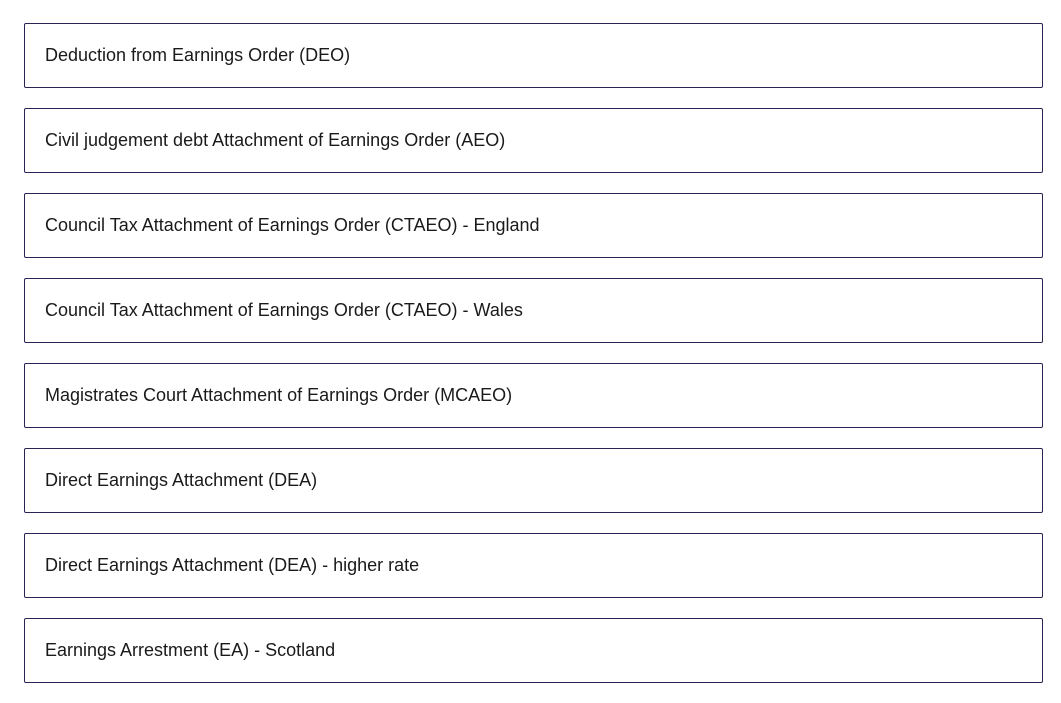 The image size is (1061, 703). I want to click on option-ea-scotland: Earnings Arrestment (EA) - Scotland, so click(533, 650).